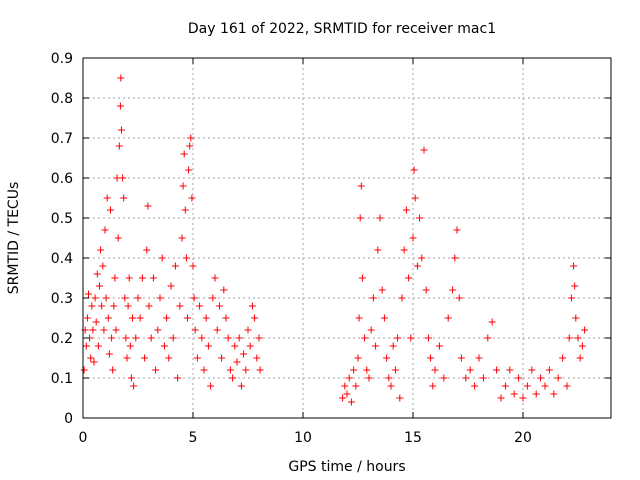  I want to click on y-tick-label: 0.2, so click(62, 339).